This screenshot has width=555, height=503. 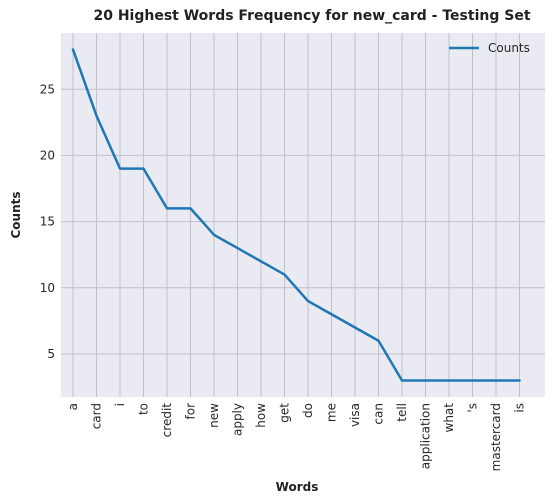 What do you see at coordinates (191, 411) in the screenshot?
I see `x-tick-label: for` at bounding box center [191, 411].